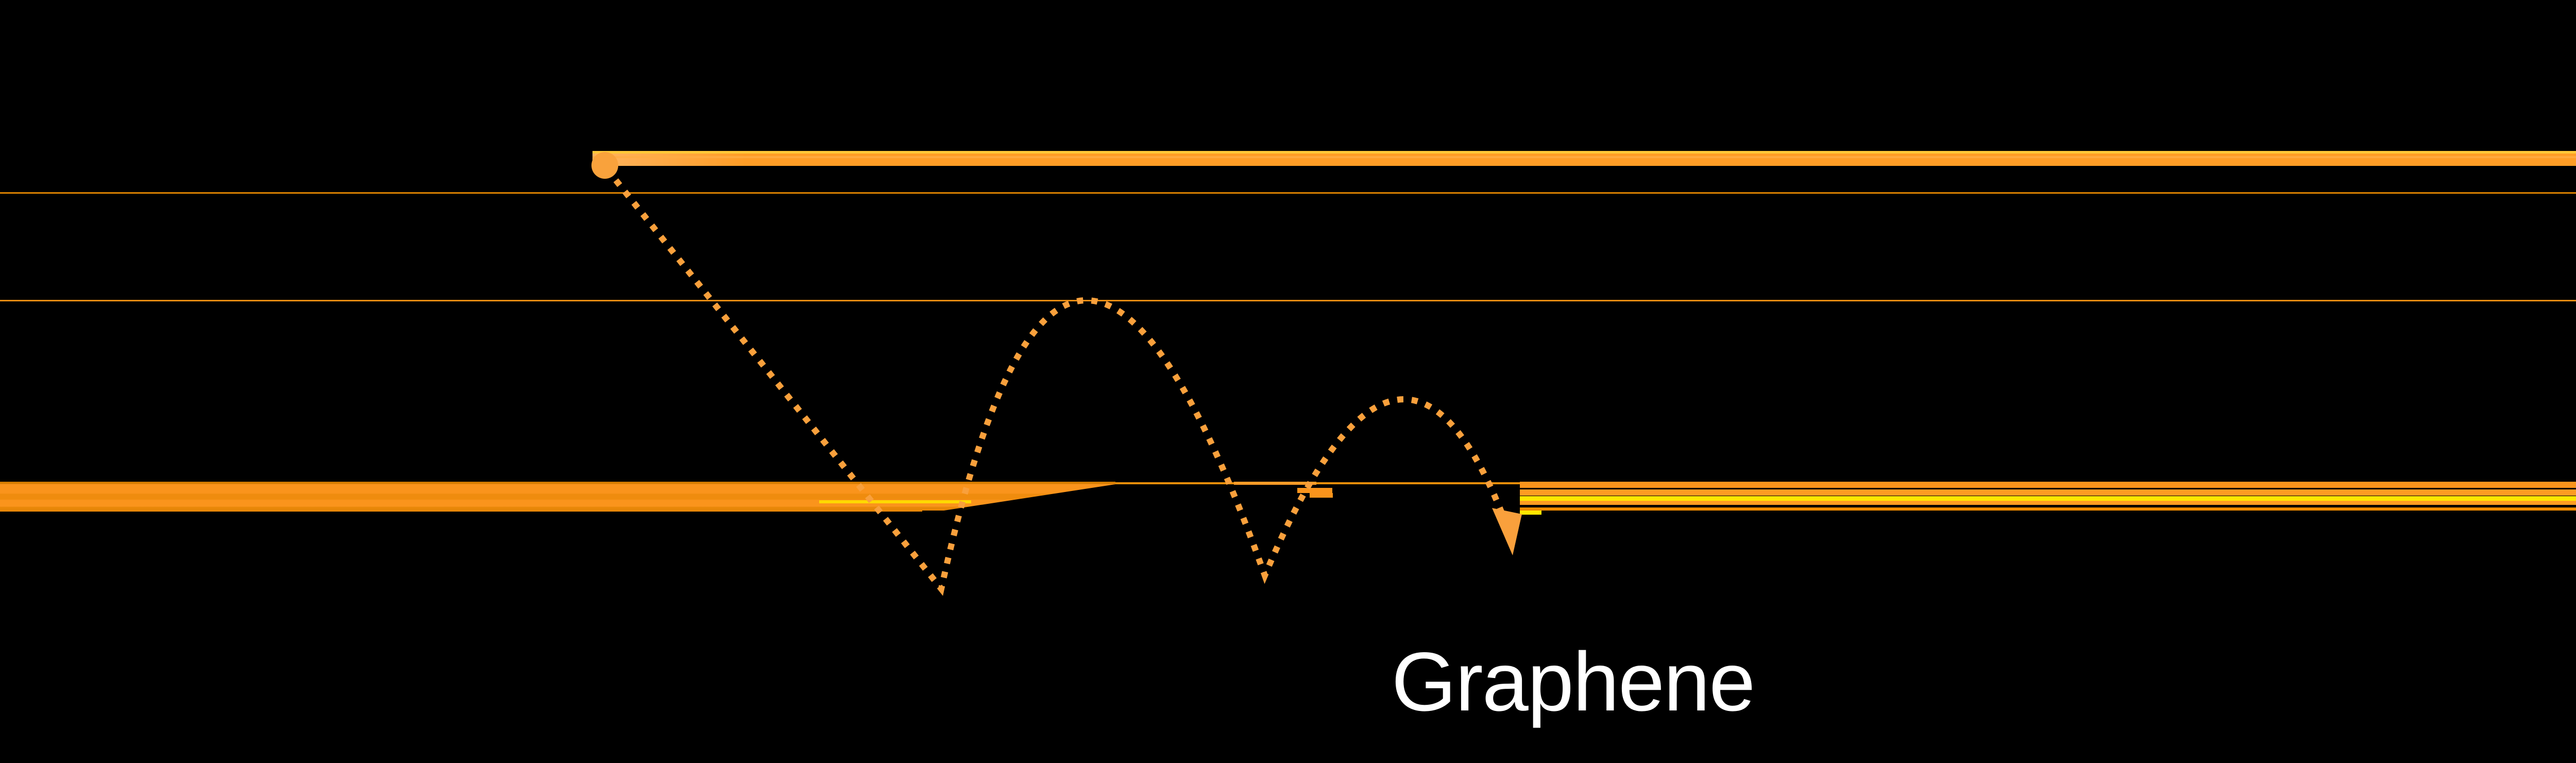 Image resolution: width=2576 pixels, height=763 pixels. I want to click on graphene-sheet-right-layer-yellow, so click(2048, 499).